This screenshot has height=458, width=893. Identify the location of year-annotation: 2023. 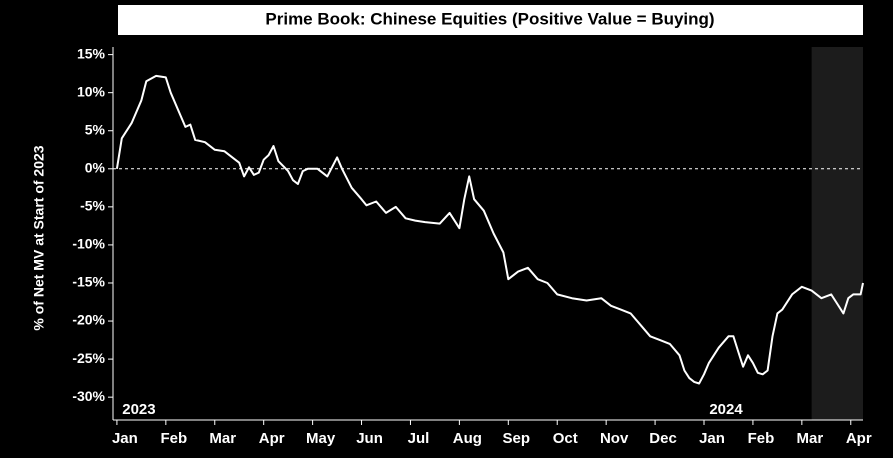
(138, 409).